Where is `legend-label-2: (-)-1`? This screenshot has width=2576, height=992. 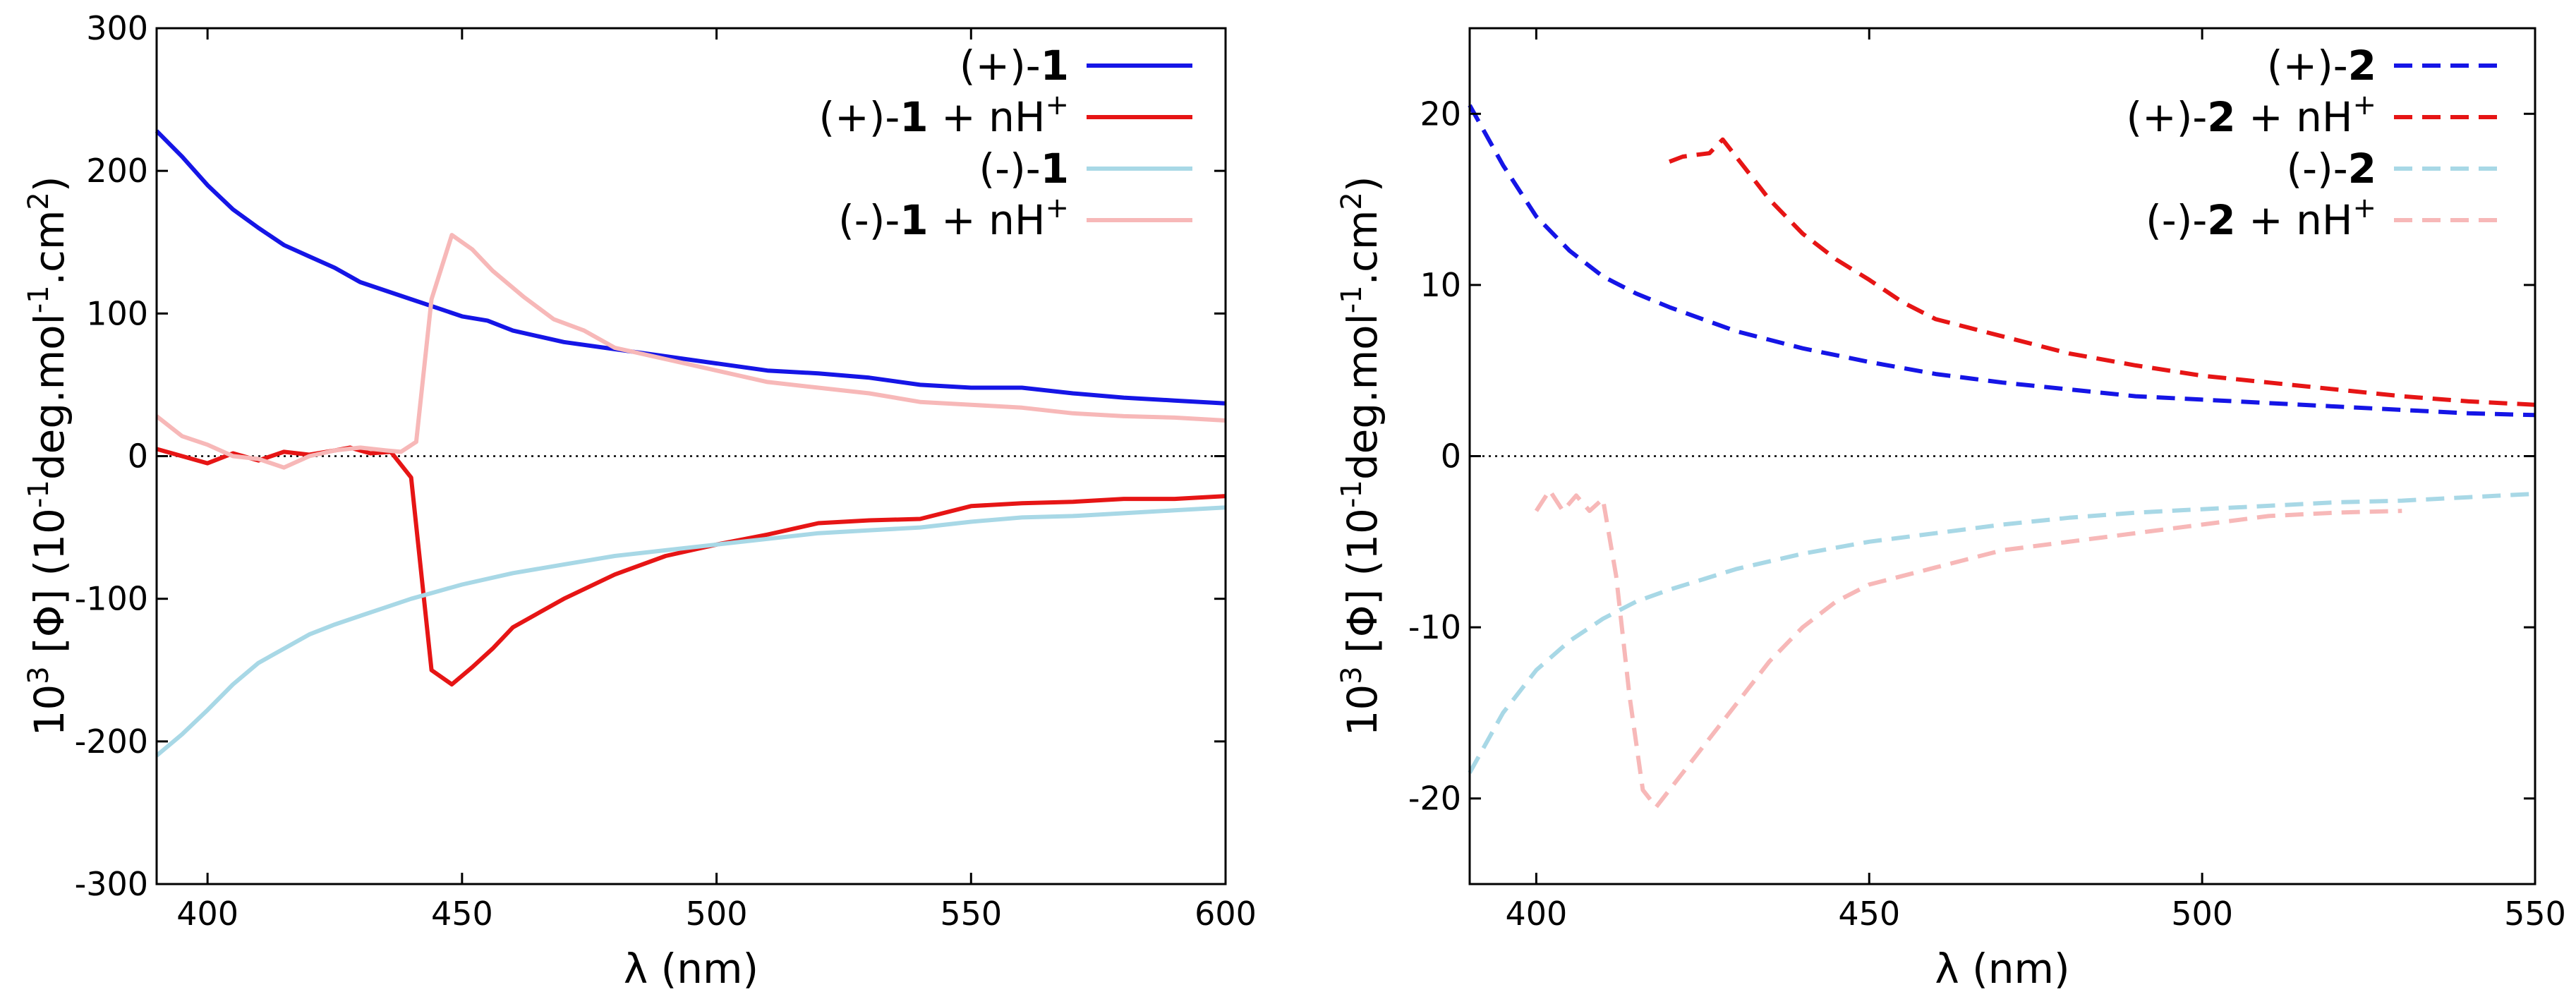 legend-label-2: (-)-1 is located at coordinates (1024, 169).